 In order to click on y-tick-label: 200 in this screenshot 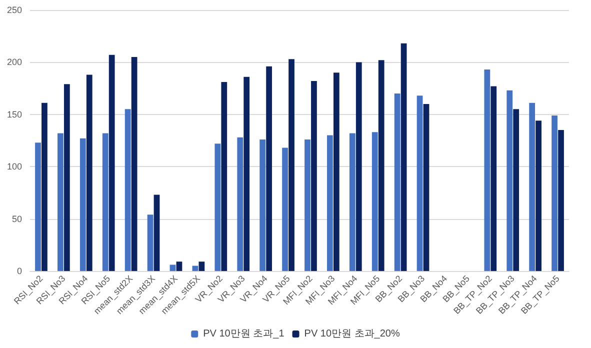, I will do `click(14, 62)`.